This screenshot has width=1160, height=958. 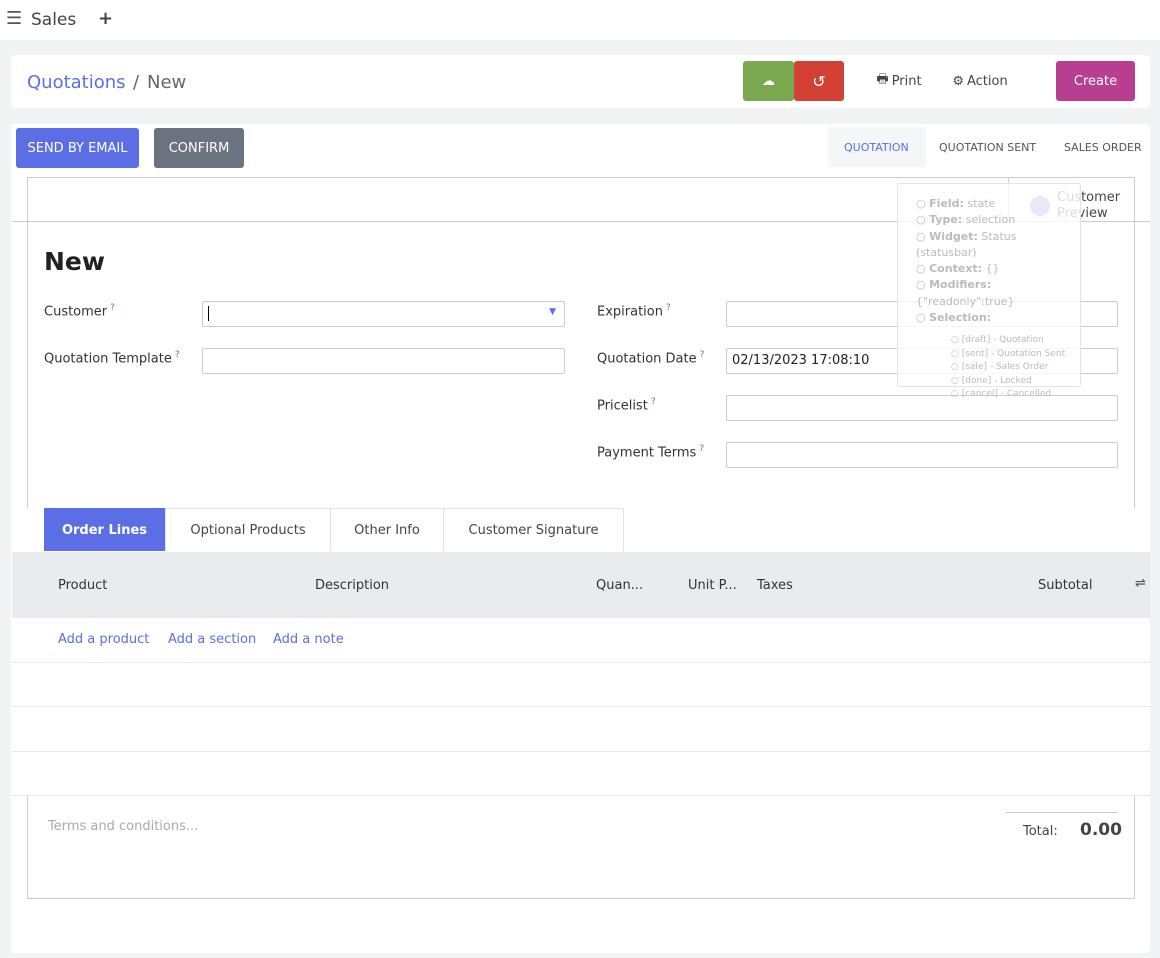 What do you see at coordinates (580, 81) in the screenshot?
I see `control-panel: Quotations / New` at bounding box center [580, 81].